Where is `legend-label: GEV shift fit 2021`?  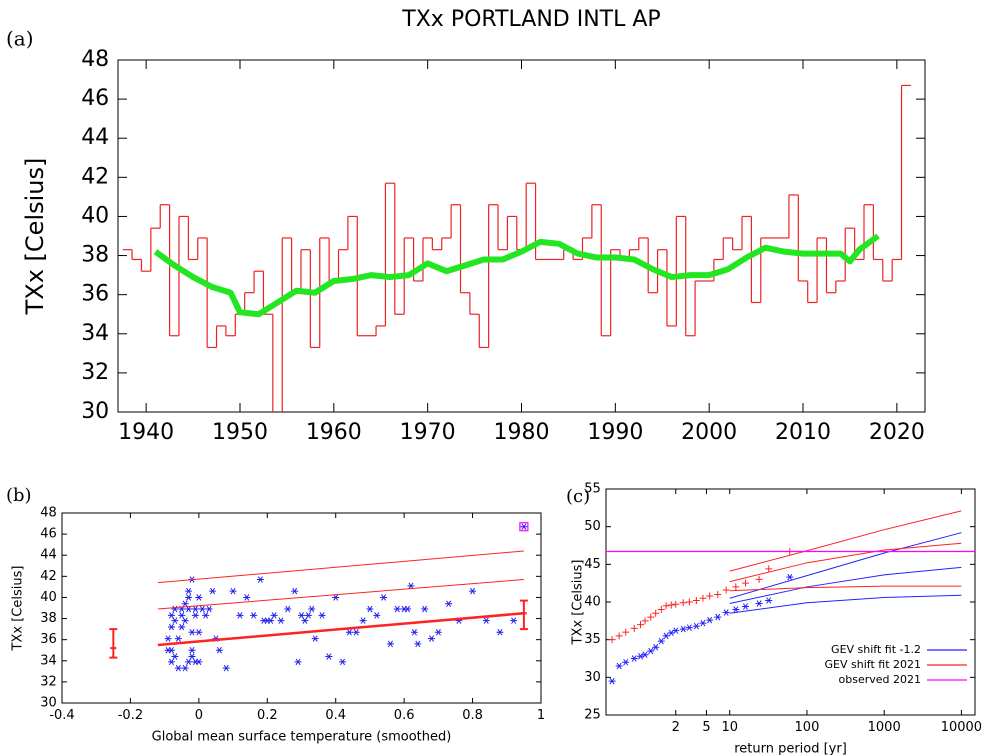 legend-label: GEV shift fit 2021 is located at coordinates (873, 664).